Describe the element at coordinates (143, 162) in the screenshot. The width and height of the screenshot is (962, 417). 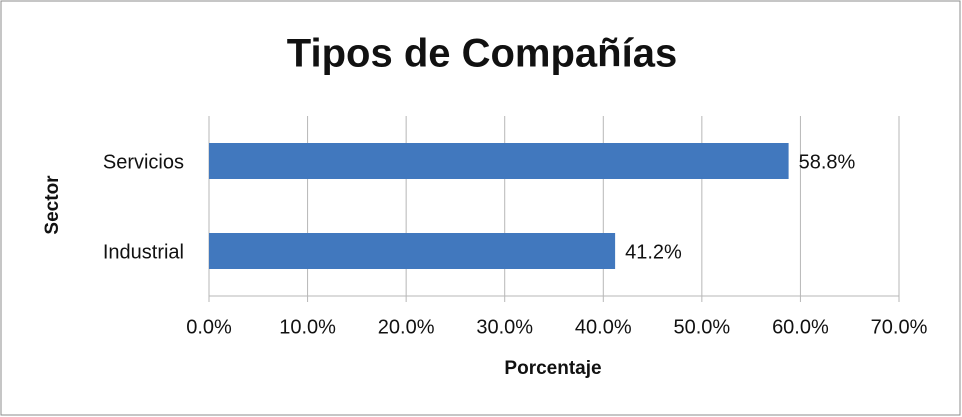
I see `y-tick-label: Servicios` at that location.